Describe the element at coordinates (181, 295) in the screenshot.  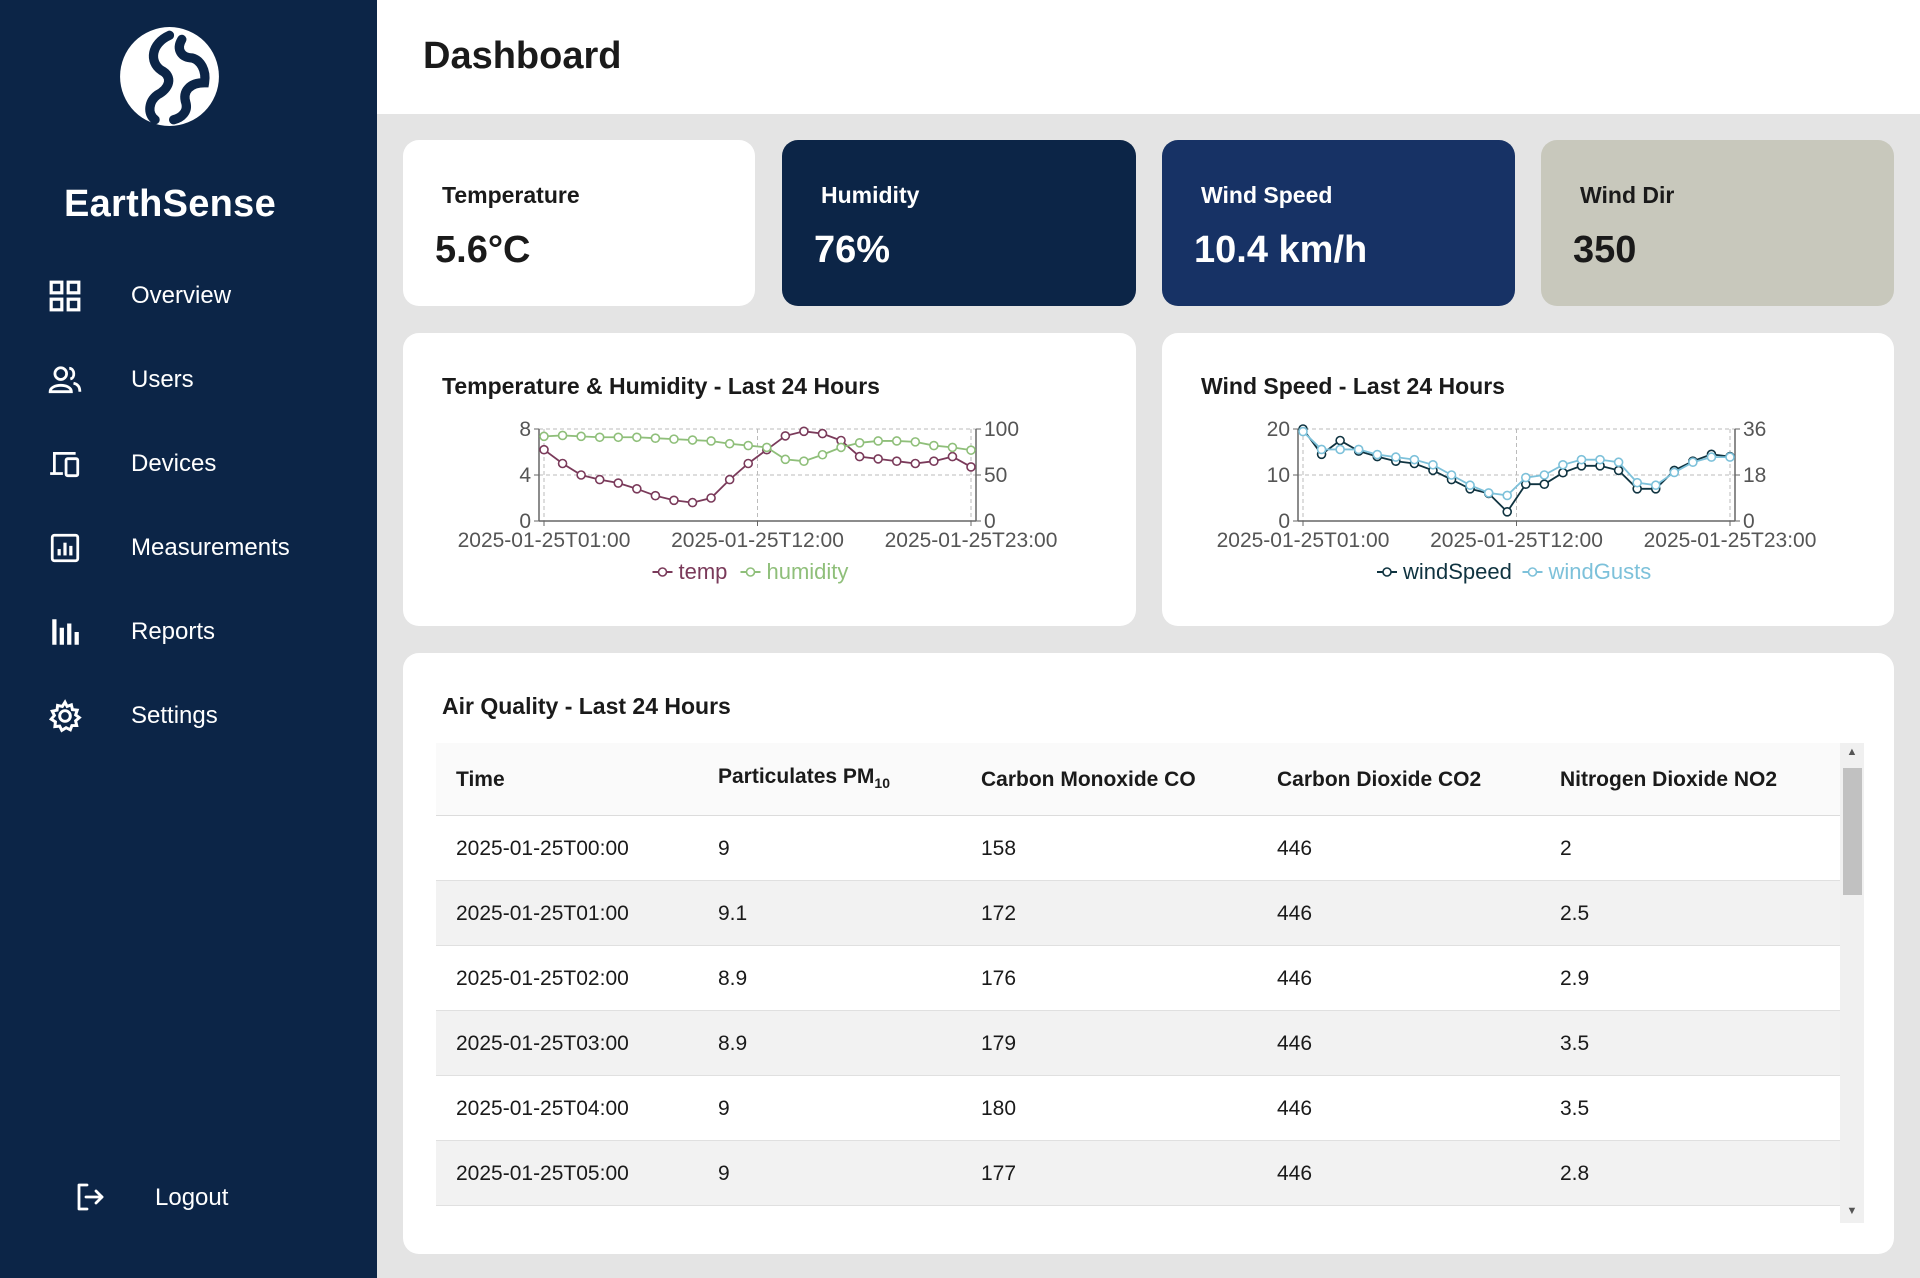
I see `sidebar-item-label: Overview` at that location.